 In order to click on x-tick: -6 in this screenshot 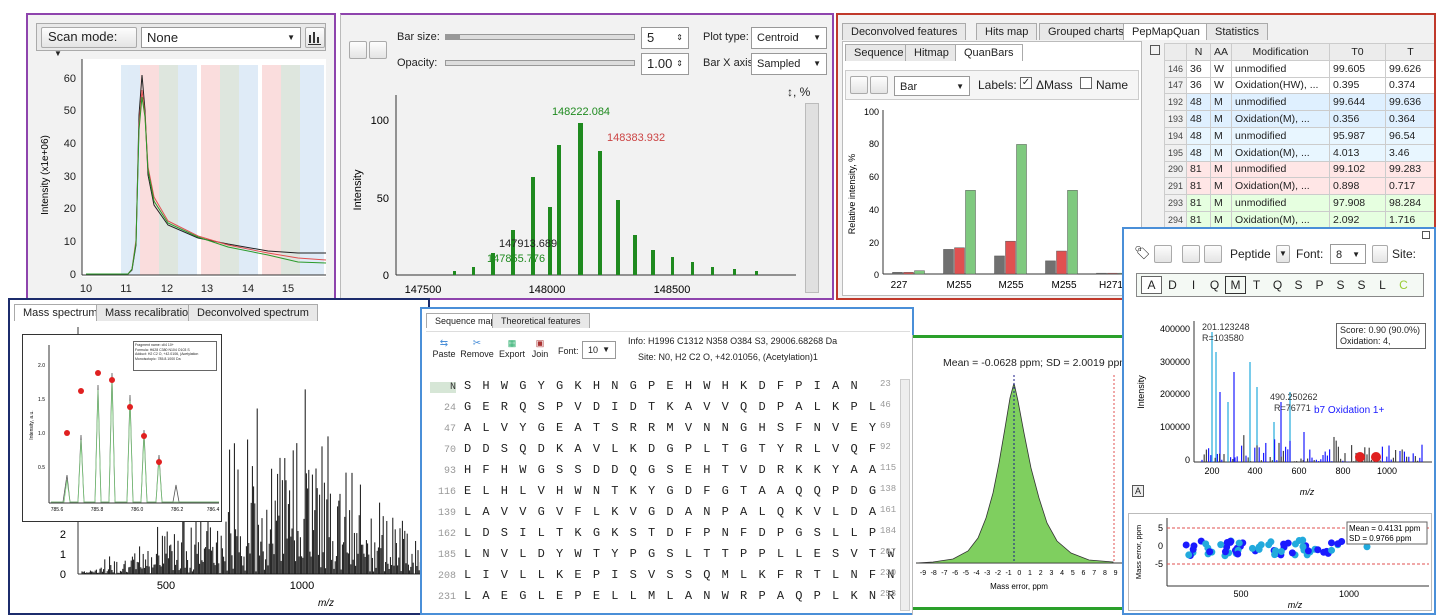, I will do `click(955, 573)`.